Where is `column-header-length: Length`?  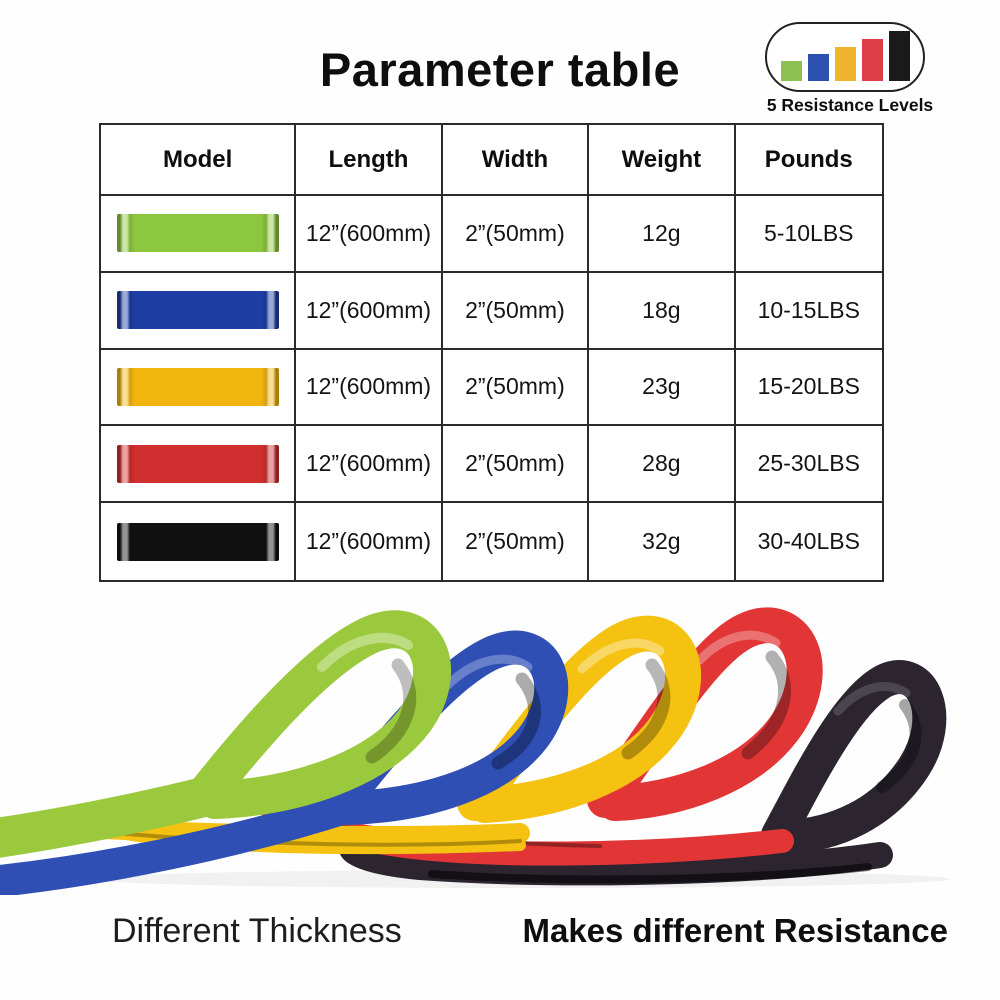
column-header-length: Length is located at coordinates (369, 160).